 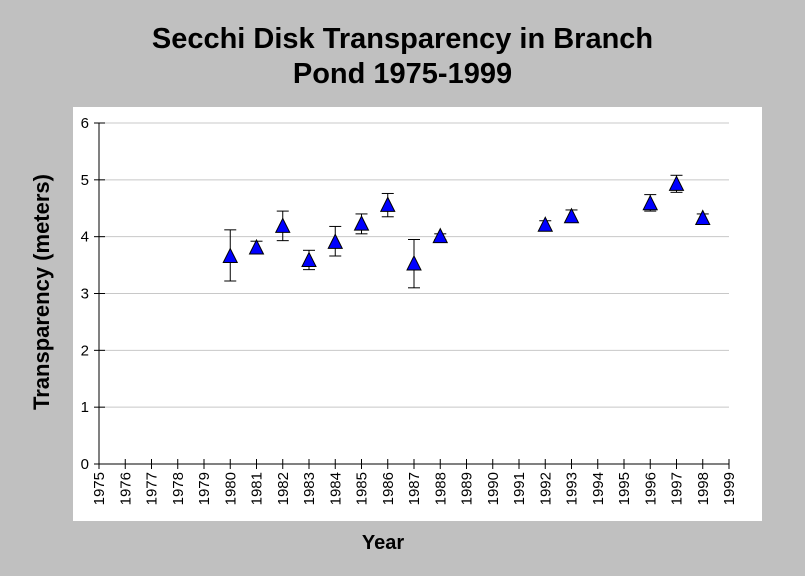 What do you see at coordinates (402, 39) in the screenshot?
I see `chart-title-line-1: Secchi Disk Transparency in Branch` at bounding box center [402, 39].